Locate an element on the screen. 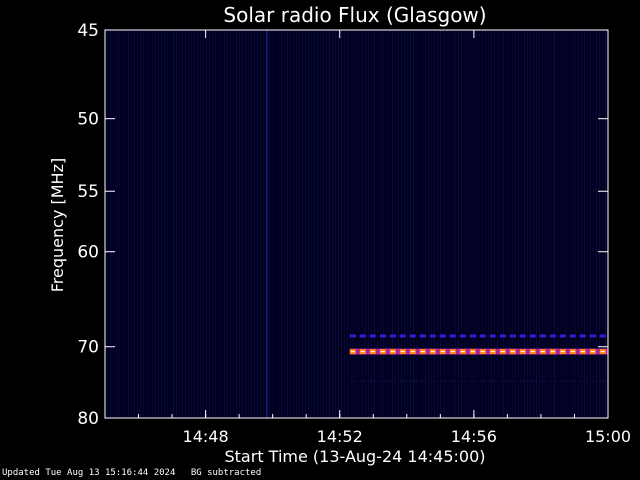  emission-bands is located at coordinates (478, 358).